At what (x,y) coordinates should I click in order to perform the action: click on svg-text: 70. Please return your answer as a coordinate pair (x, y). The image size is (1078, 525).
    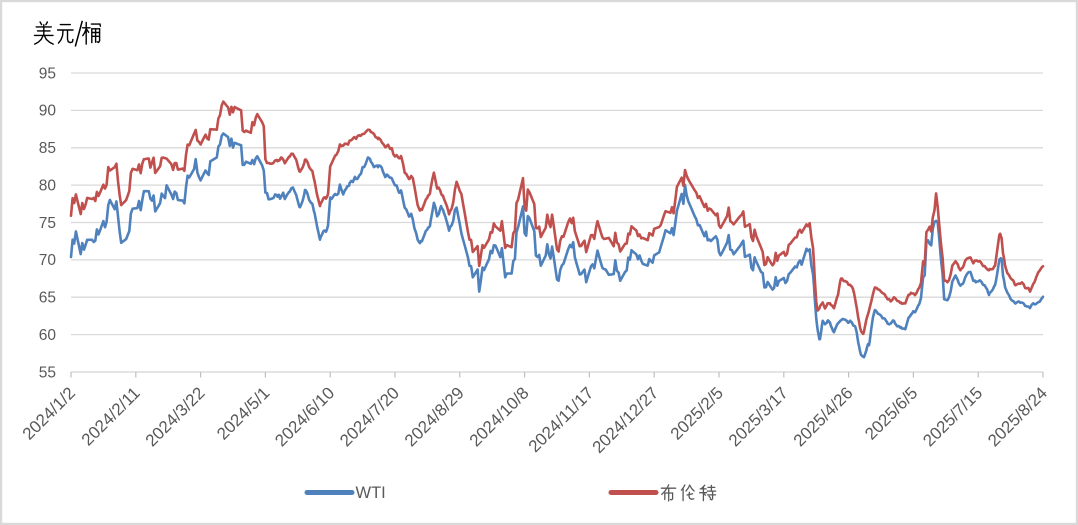
    Looking at the image, I should click on (48, 260).